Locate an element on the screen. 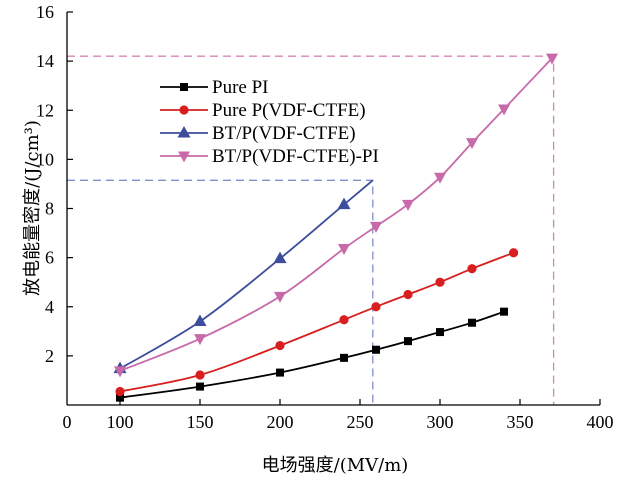 The image size is (617, 481). x-tick-label: 300 is located at coordinates (440, 422).